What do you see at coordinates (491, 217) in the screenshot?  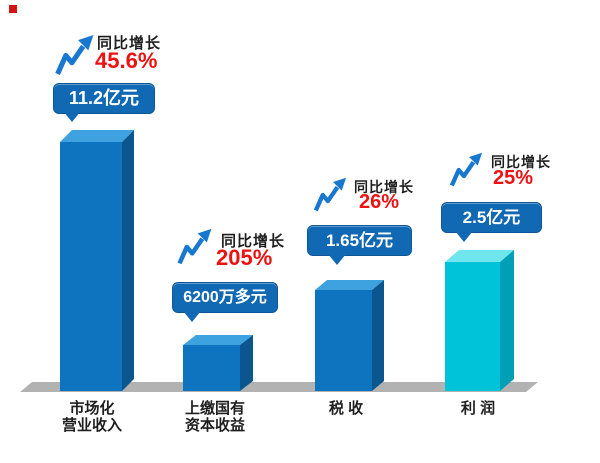 I see `value-bubble: 2.5亿元` at bounding box center [491, 217].